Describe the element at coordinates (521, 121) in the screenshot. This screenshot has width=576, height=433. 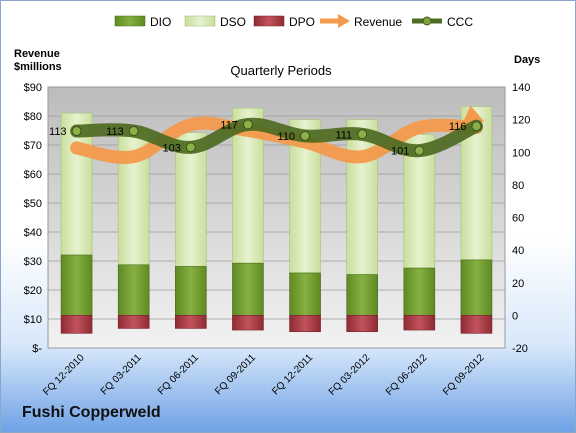
I see `right-tick-label: 120` at that location.